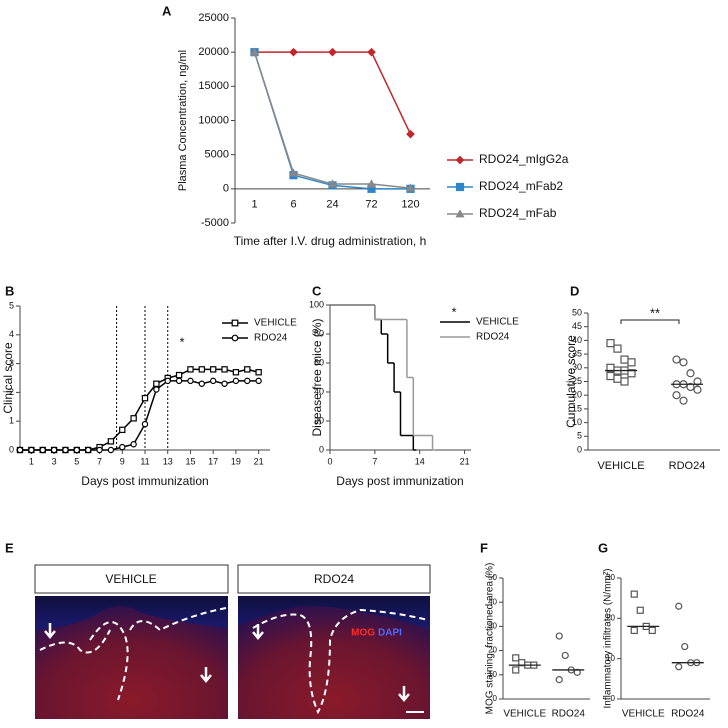 This screenshot has width=728, height=728. What do you see at coordinates (8, 378) in the screenshot?
I see `y-axis-label: Clinical score` at bounding box center [8, 378].